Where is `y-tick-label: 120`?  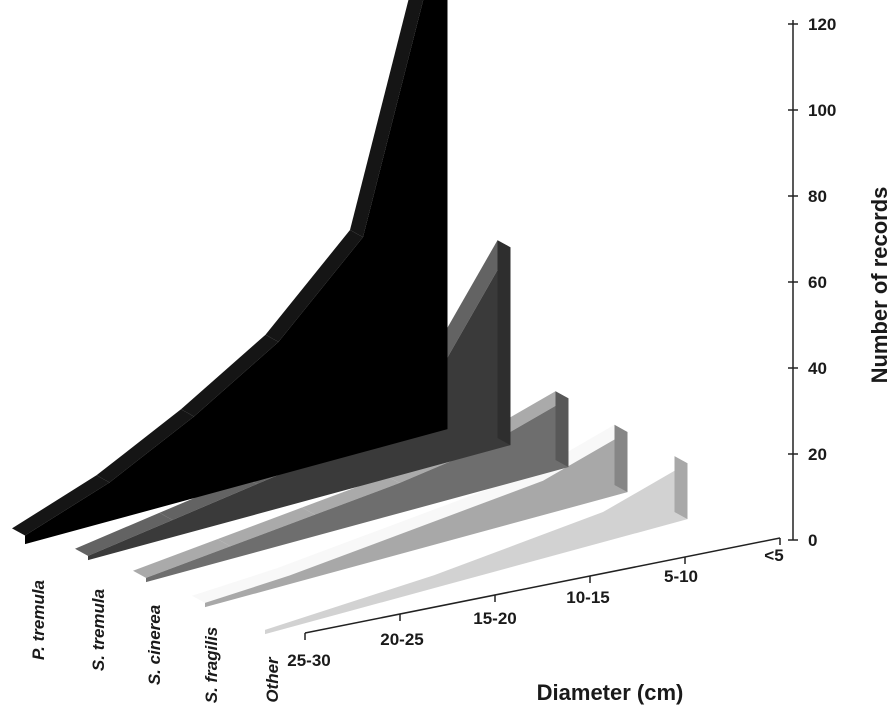 y-tick-label: 120 is located at coordinates (822, 24).